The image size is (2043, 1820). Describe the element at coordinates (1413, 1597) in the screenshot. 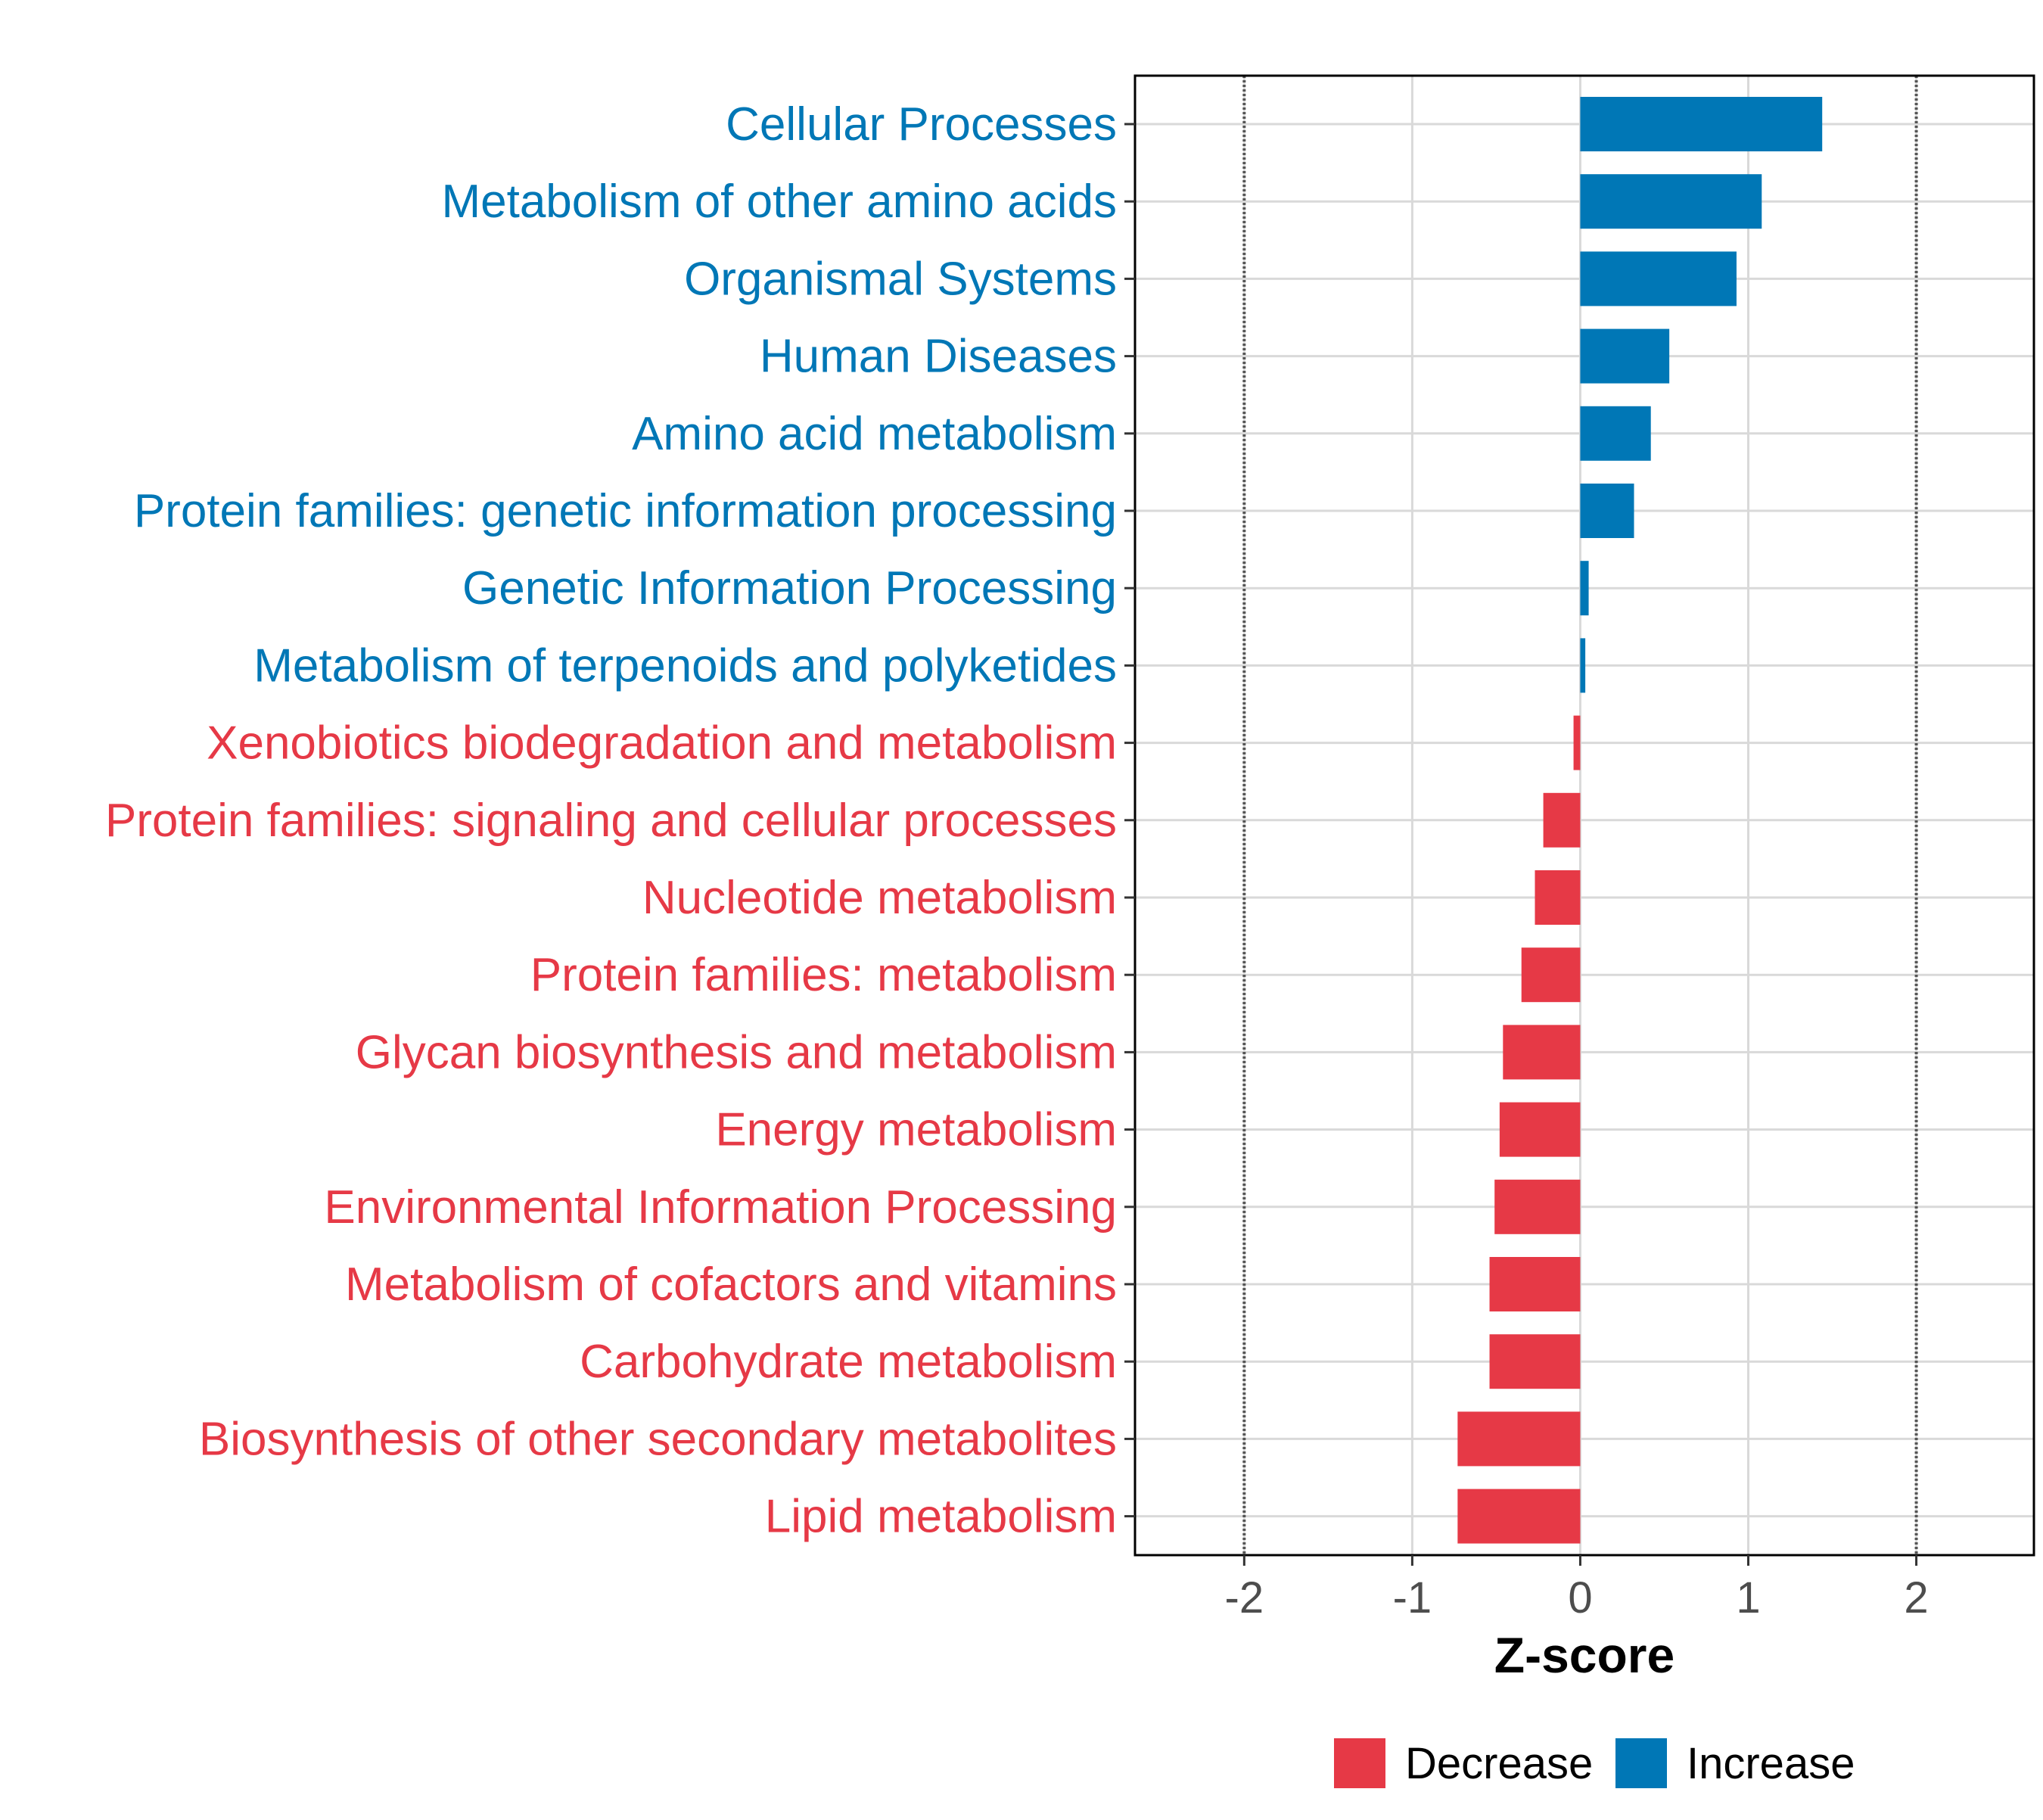

I see `x-tick-label: -1` at that location.